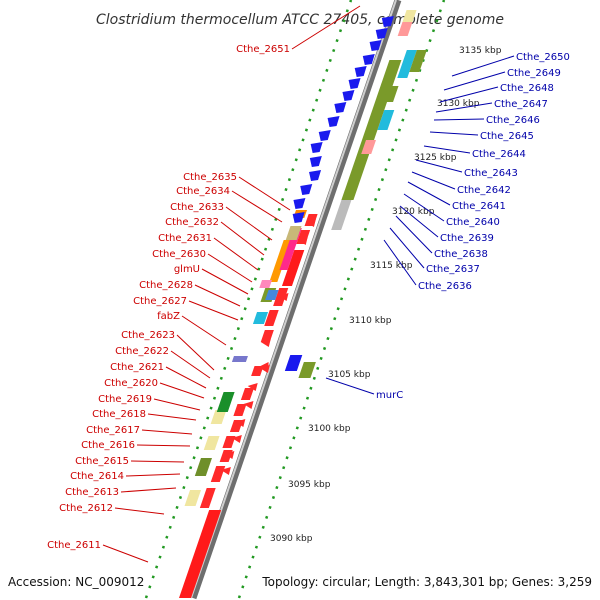 This screenshot has width=600, height=600. I want to click on forward-gene-label: Cthe_2641, so click(479, 206).